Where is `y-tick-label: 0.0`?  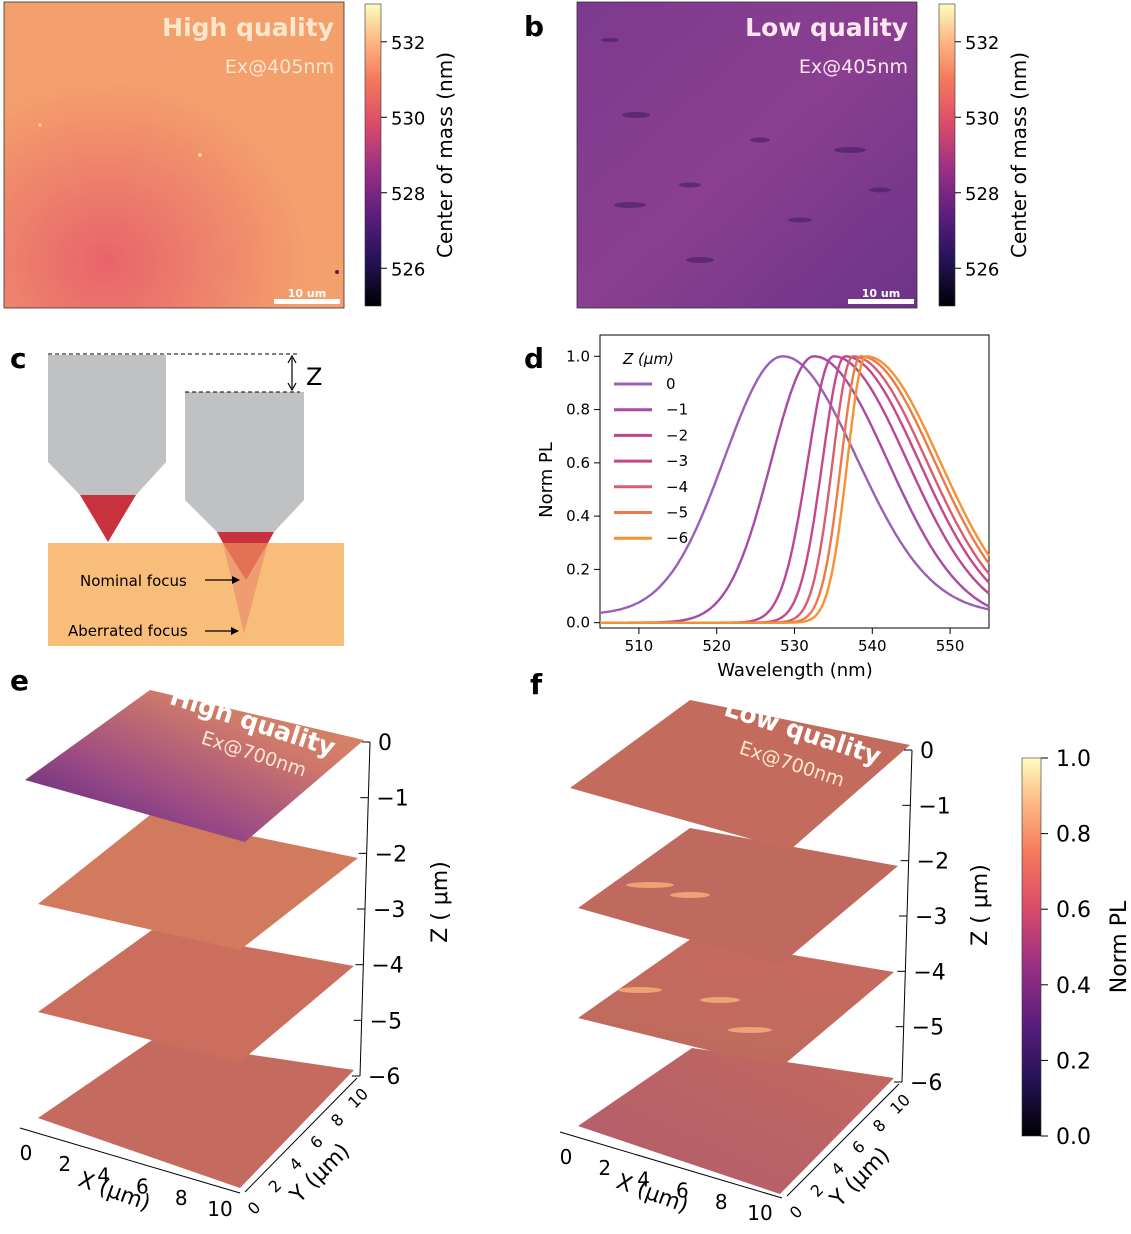 y-tick-label: 0.0 is located at coordinates (578, 623).